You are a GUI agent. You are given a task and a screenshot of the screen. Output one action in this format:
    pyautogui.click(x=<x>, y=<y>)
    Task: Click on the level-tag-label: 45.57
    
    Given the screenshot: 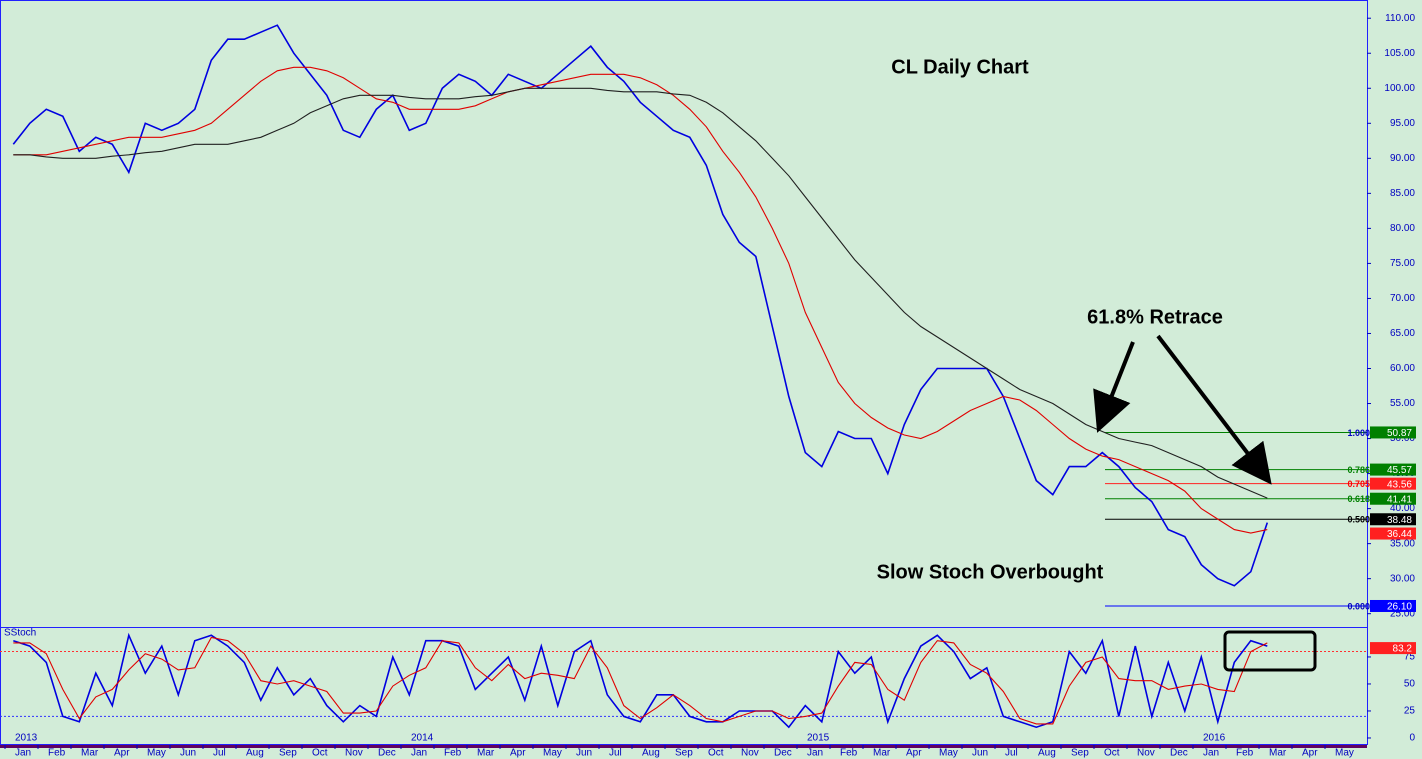 What is the action you would take?
    pyautogui.click(x=1399, y=470)
    